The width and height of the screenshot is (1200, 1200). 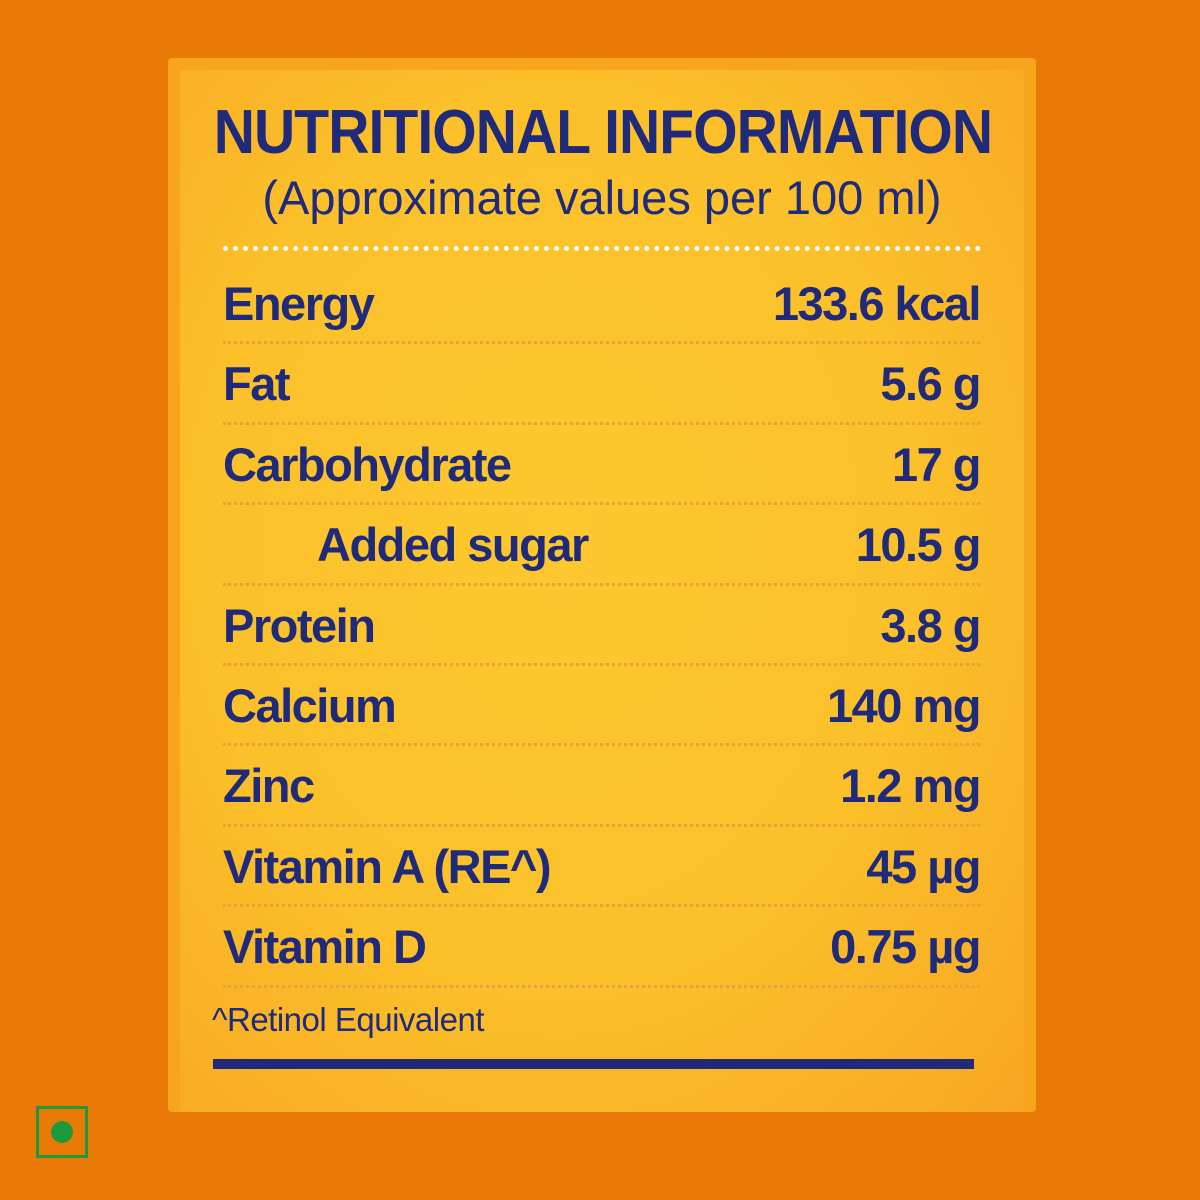 What do you see at coordinates (299, 625) in the screenshot?
I see `nutrient-label: Protein` at bounding box center [299, 625].